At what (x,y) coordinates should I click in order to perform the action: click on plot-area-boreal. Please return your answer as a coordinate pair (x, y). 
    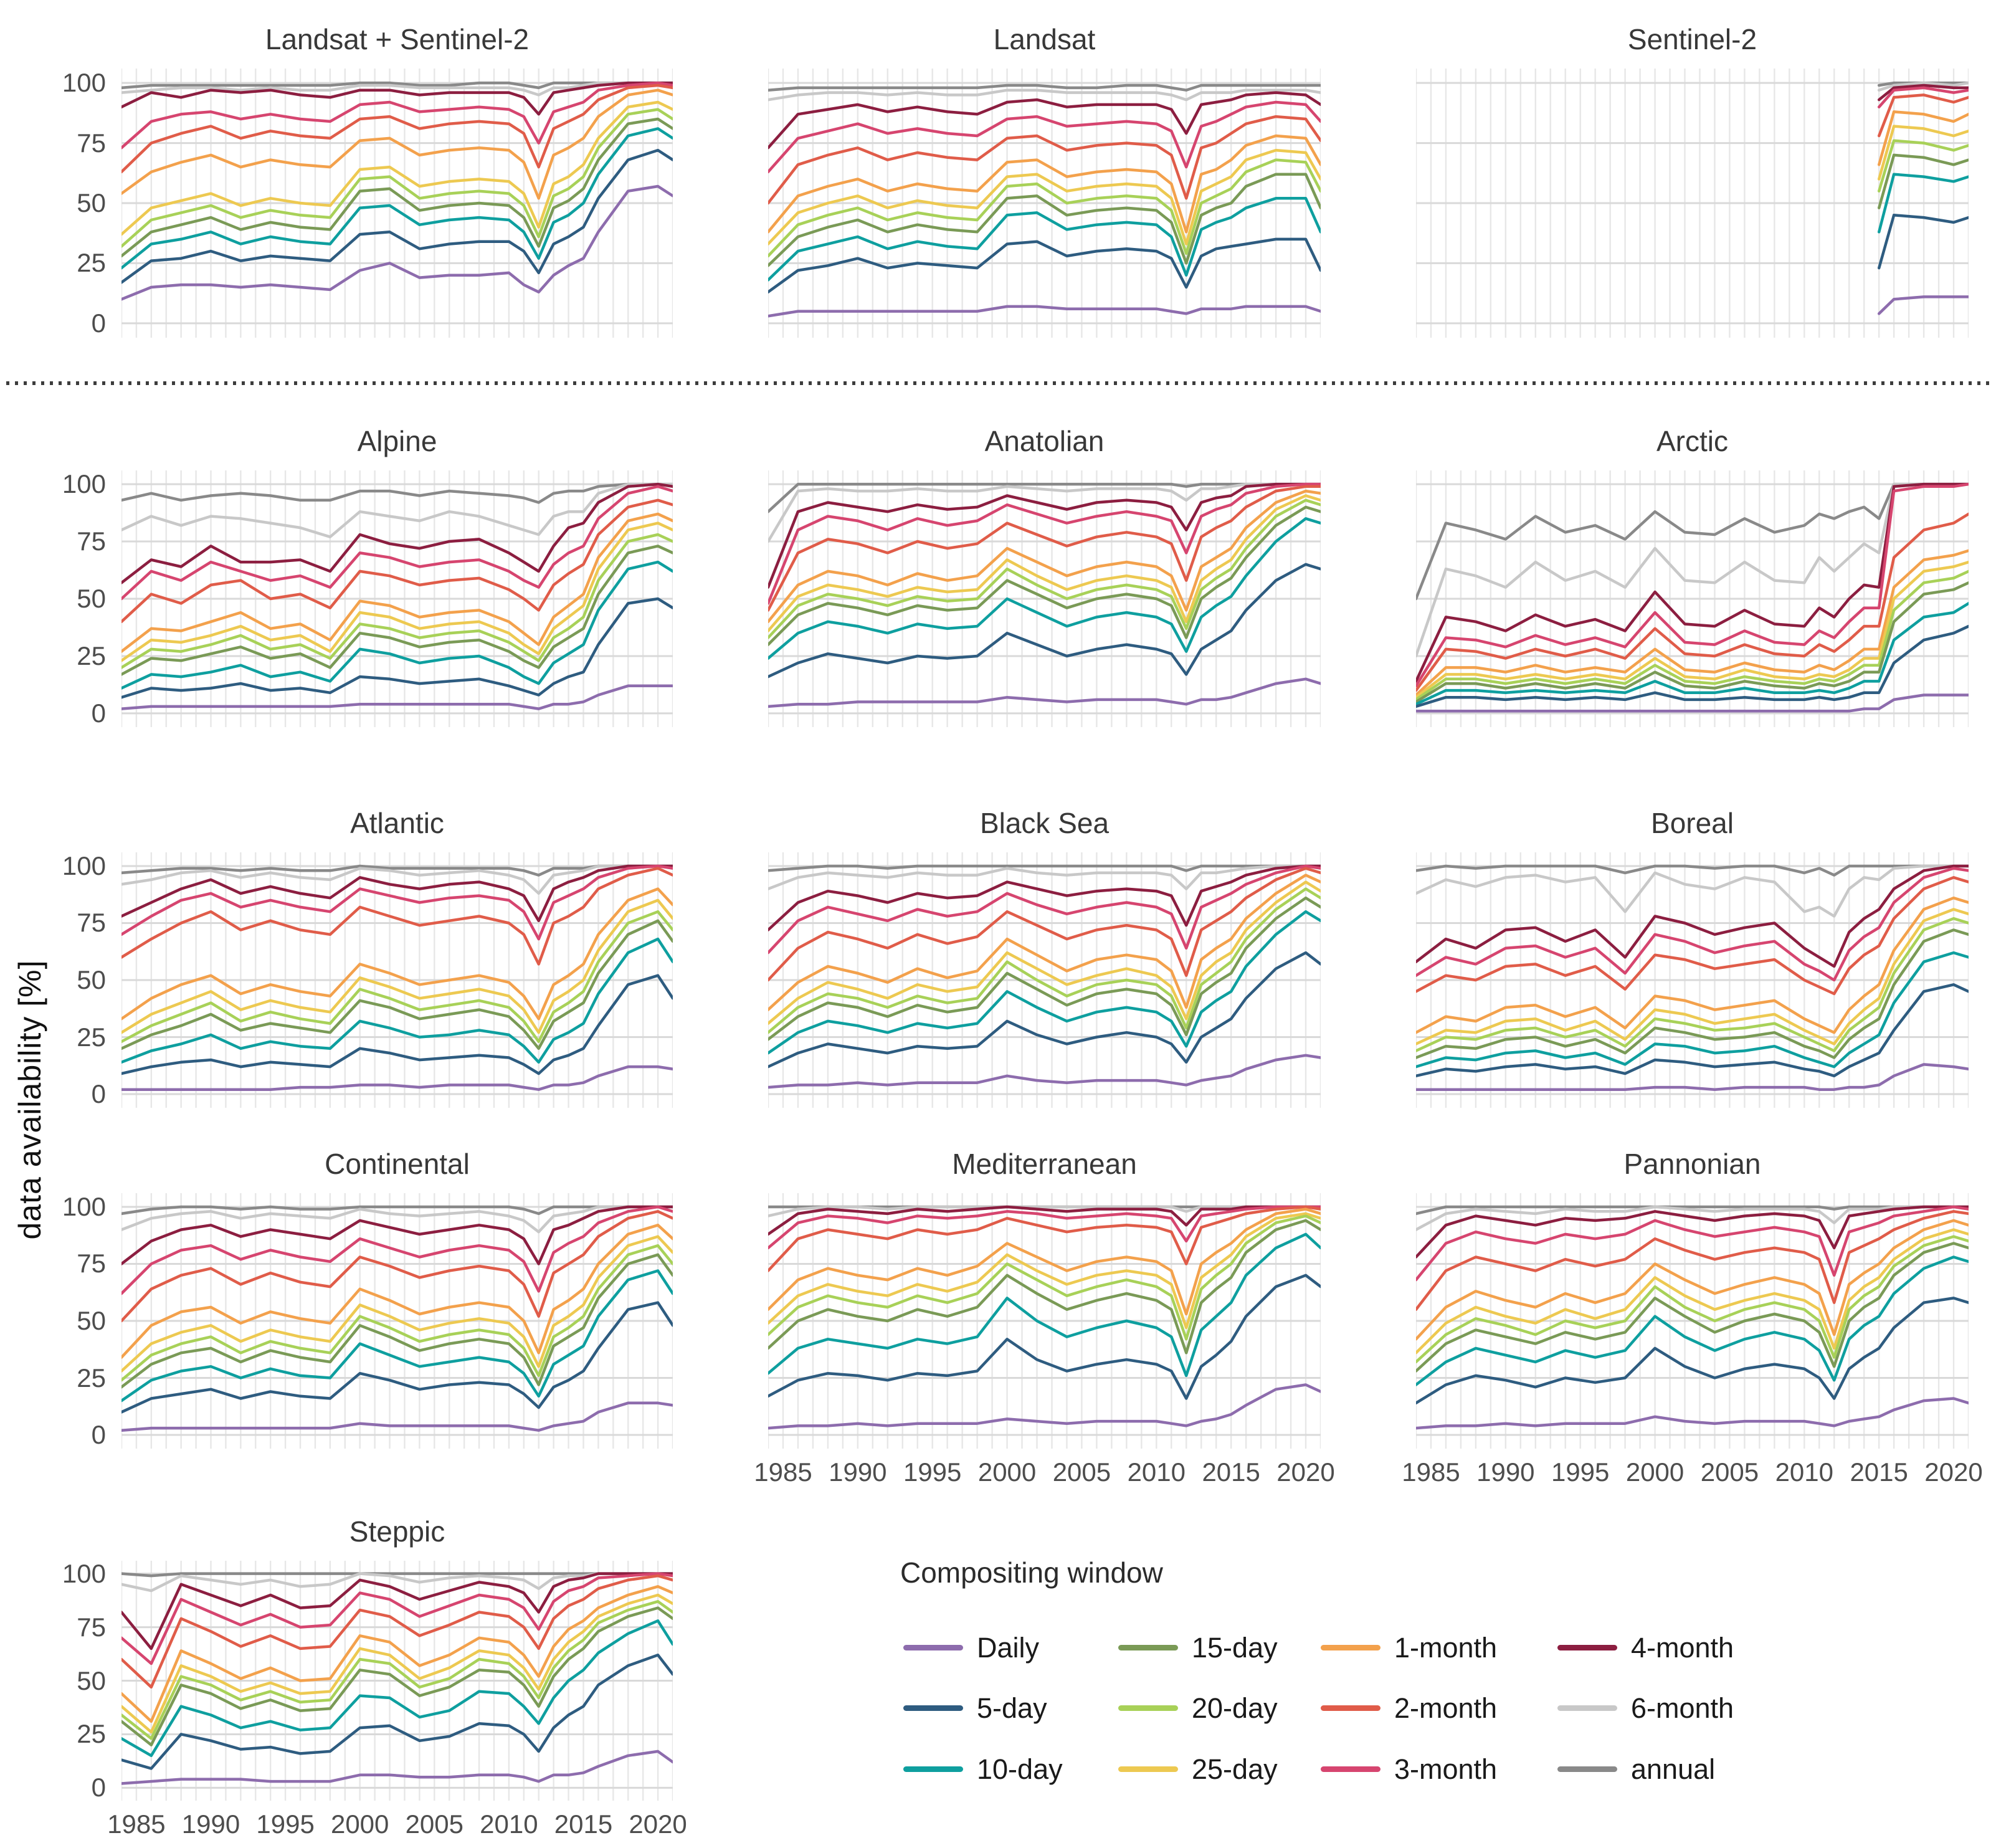
    Looking at the image, I should click on (1692, 980).